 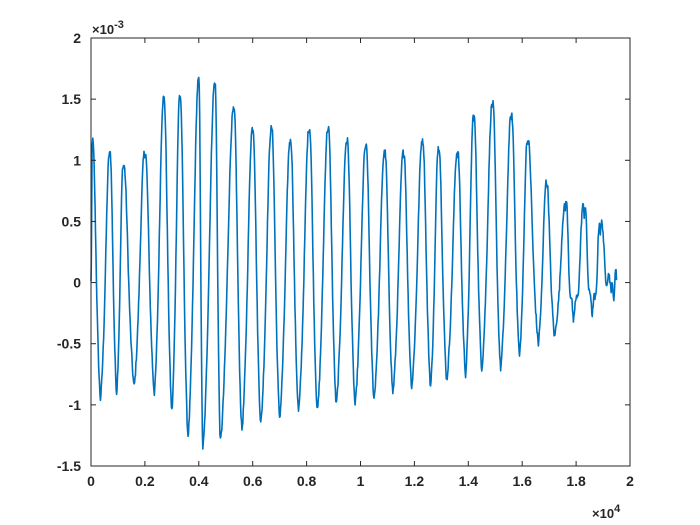 I want to click on x-tick-label: 0.2, so click(x=145, y=481).